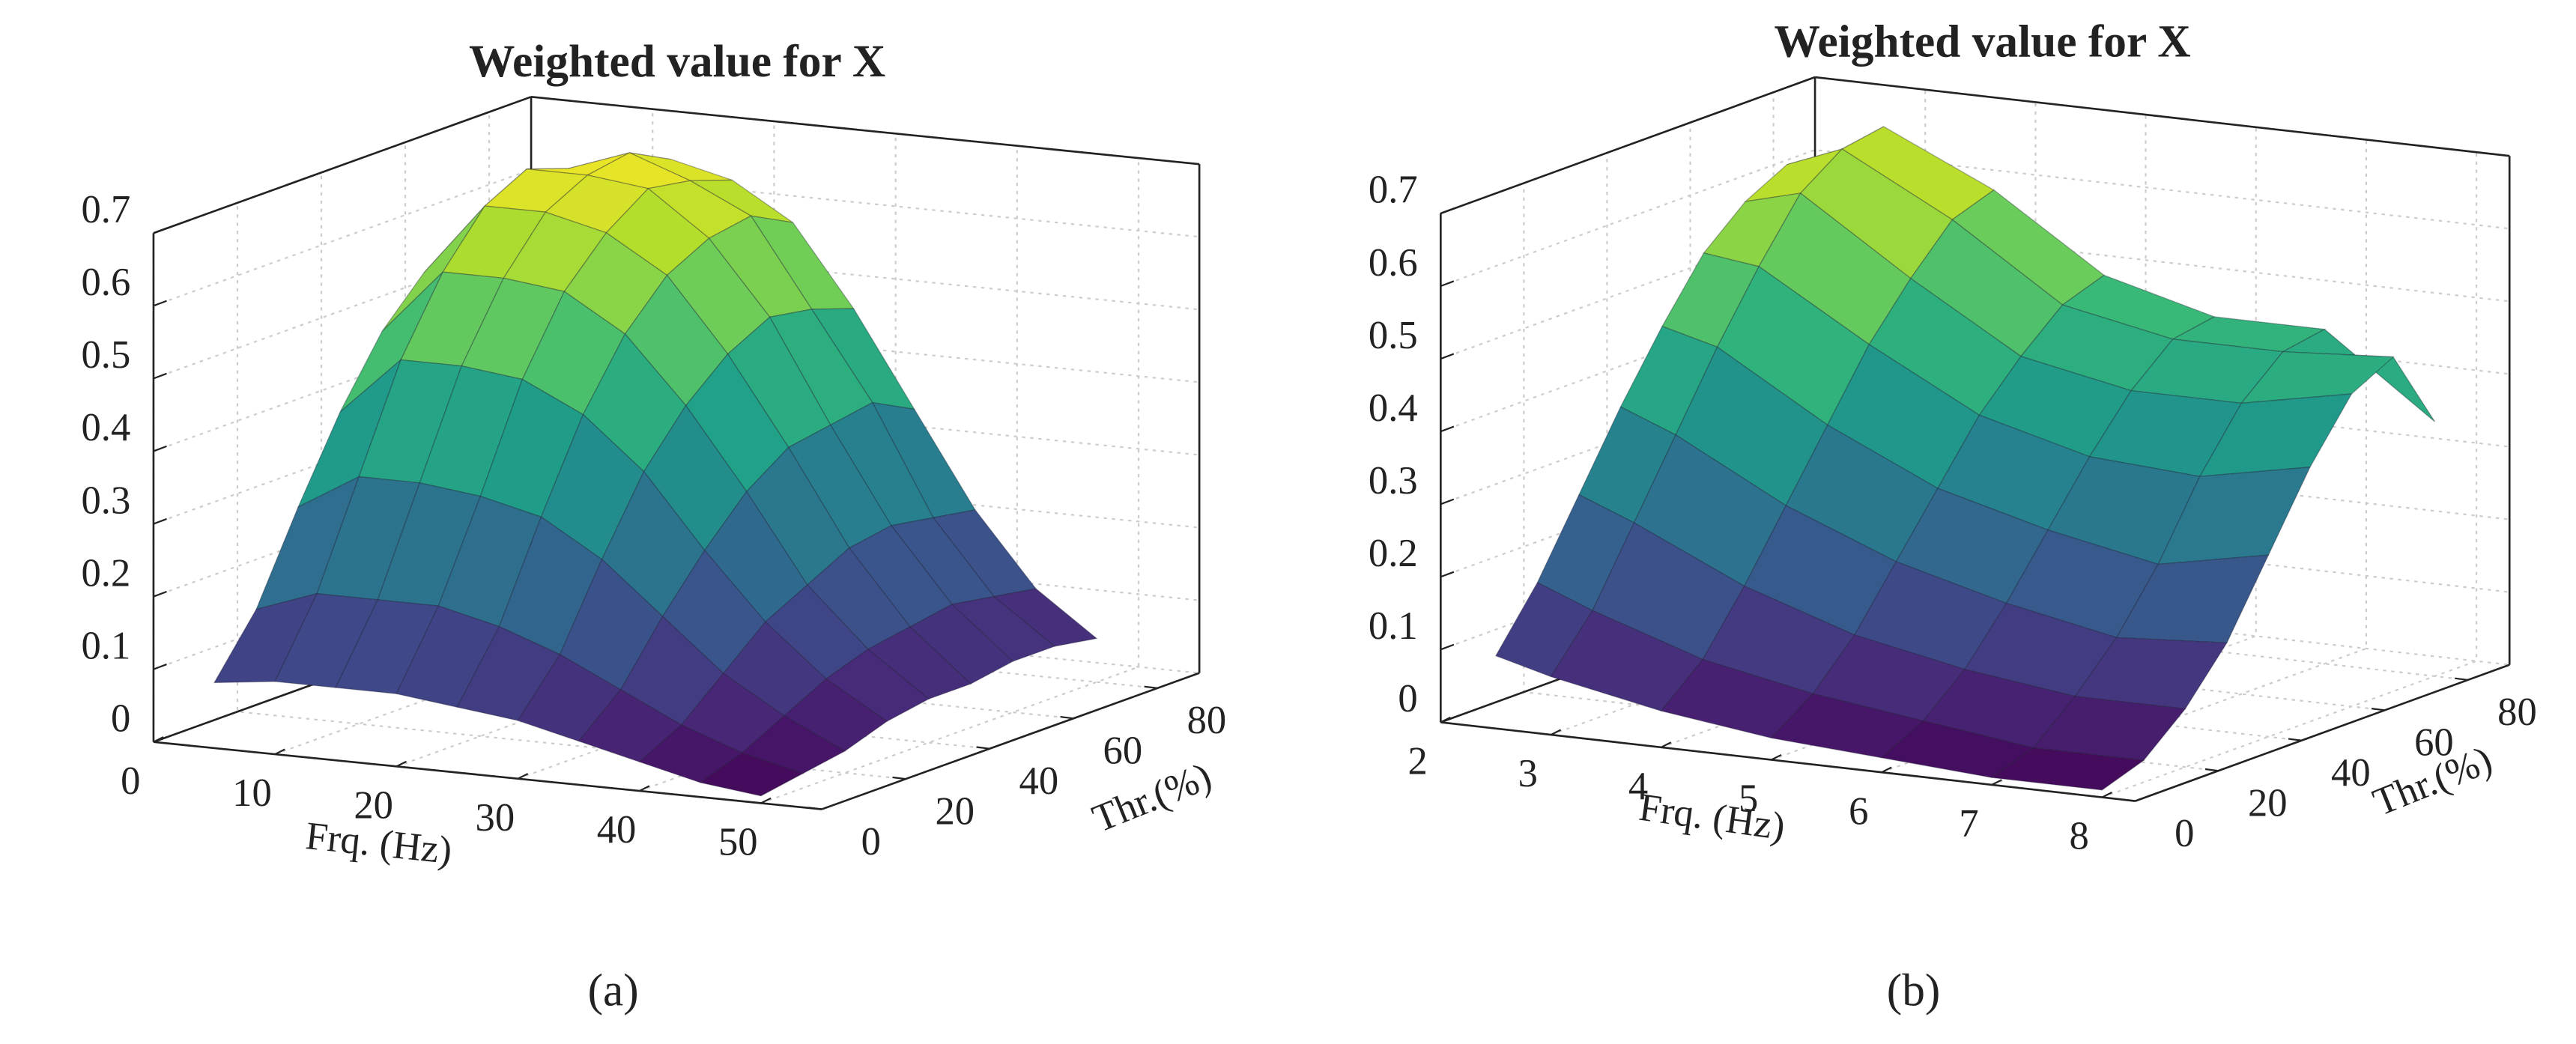 The height and width of the screenshot is (1044, 2576). What do you see at coordinates (106, 573) in the screenshot?
I see `z-tick-label: 0.2` at bounding box center [106, 573].